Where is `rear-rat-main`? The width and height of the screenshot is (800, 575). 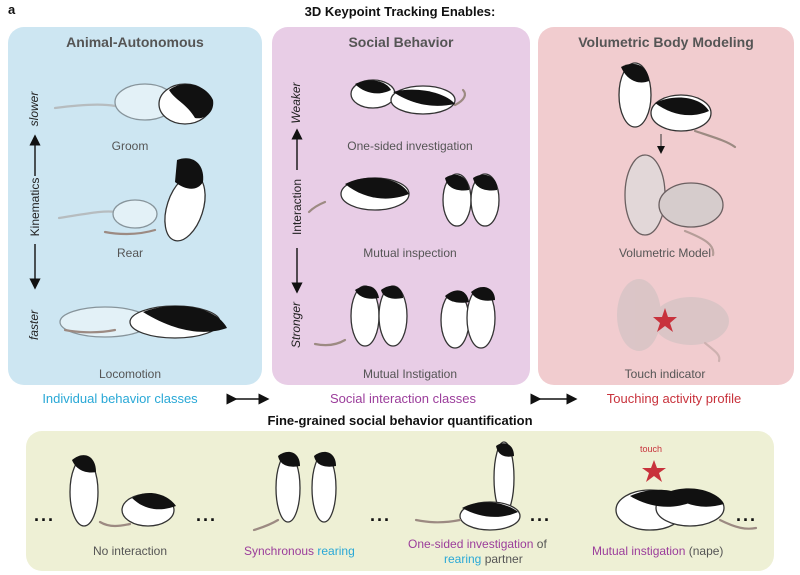
rear-rat-main is located at coordinates (154, 200).